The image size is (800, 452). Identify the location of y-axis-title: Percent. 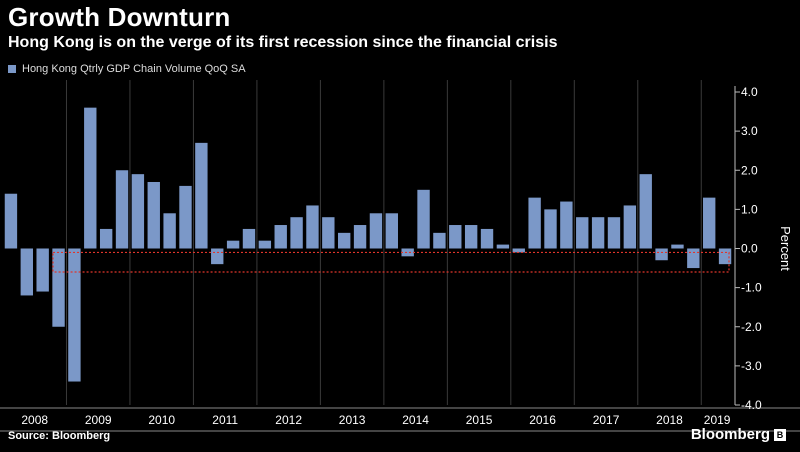
(785, 248).